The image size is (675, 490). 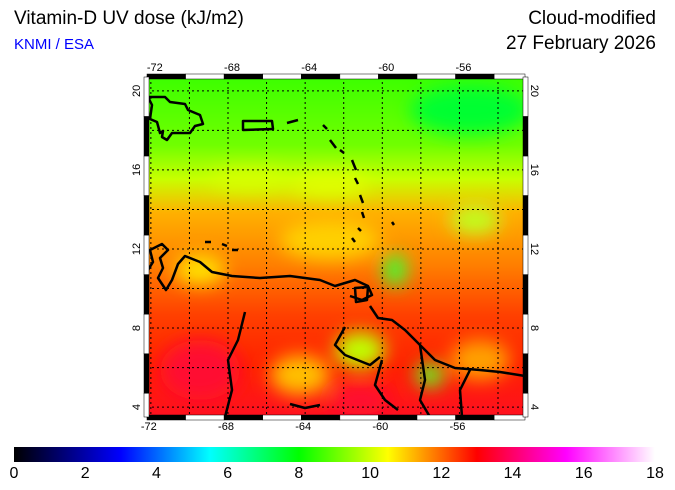 I want to click on lon-label-top: -64, so click(x=309, y=68).